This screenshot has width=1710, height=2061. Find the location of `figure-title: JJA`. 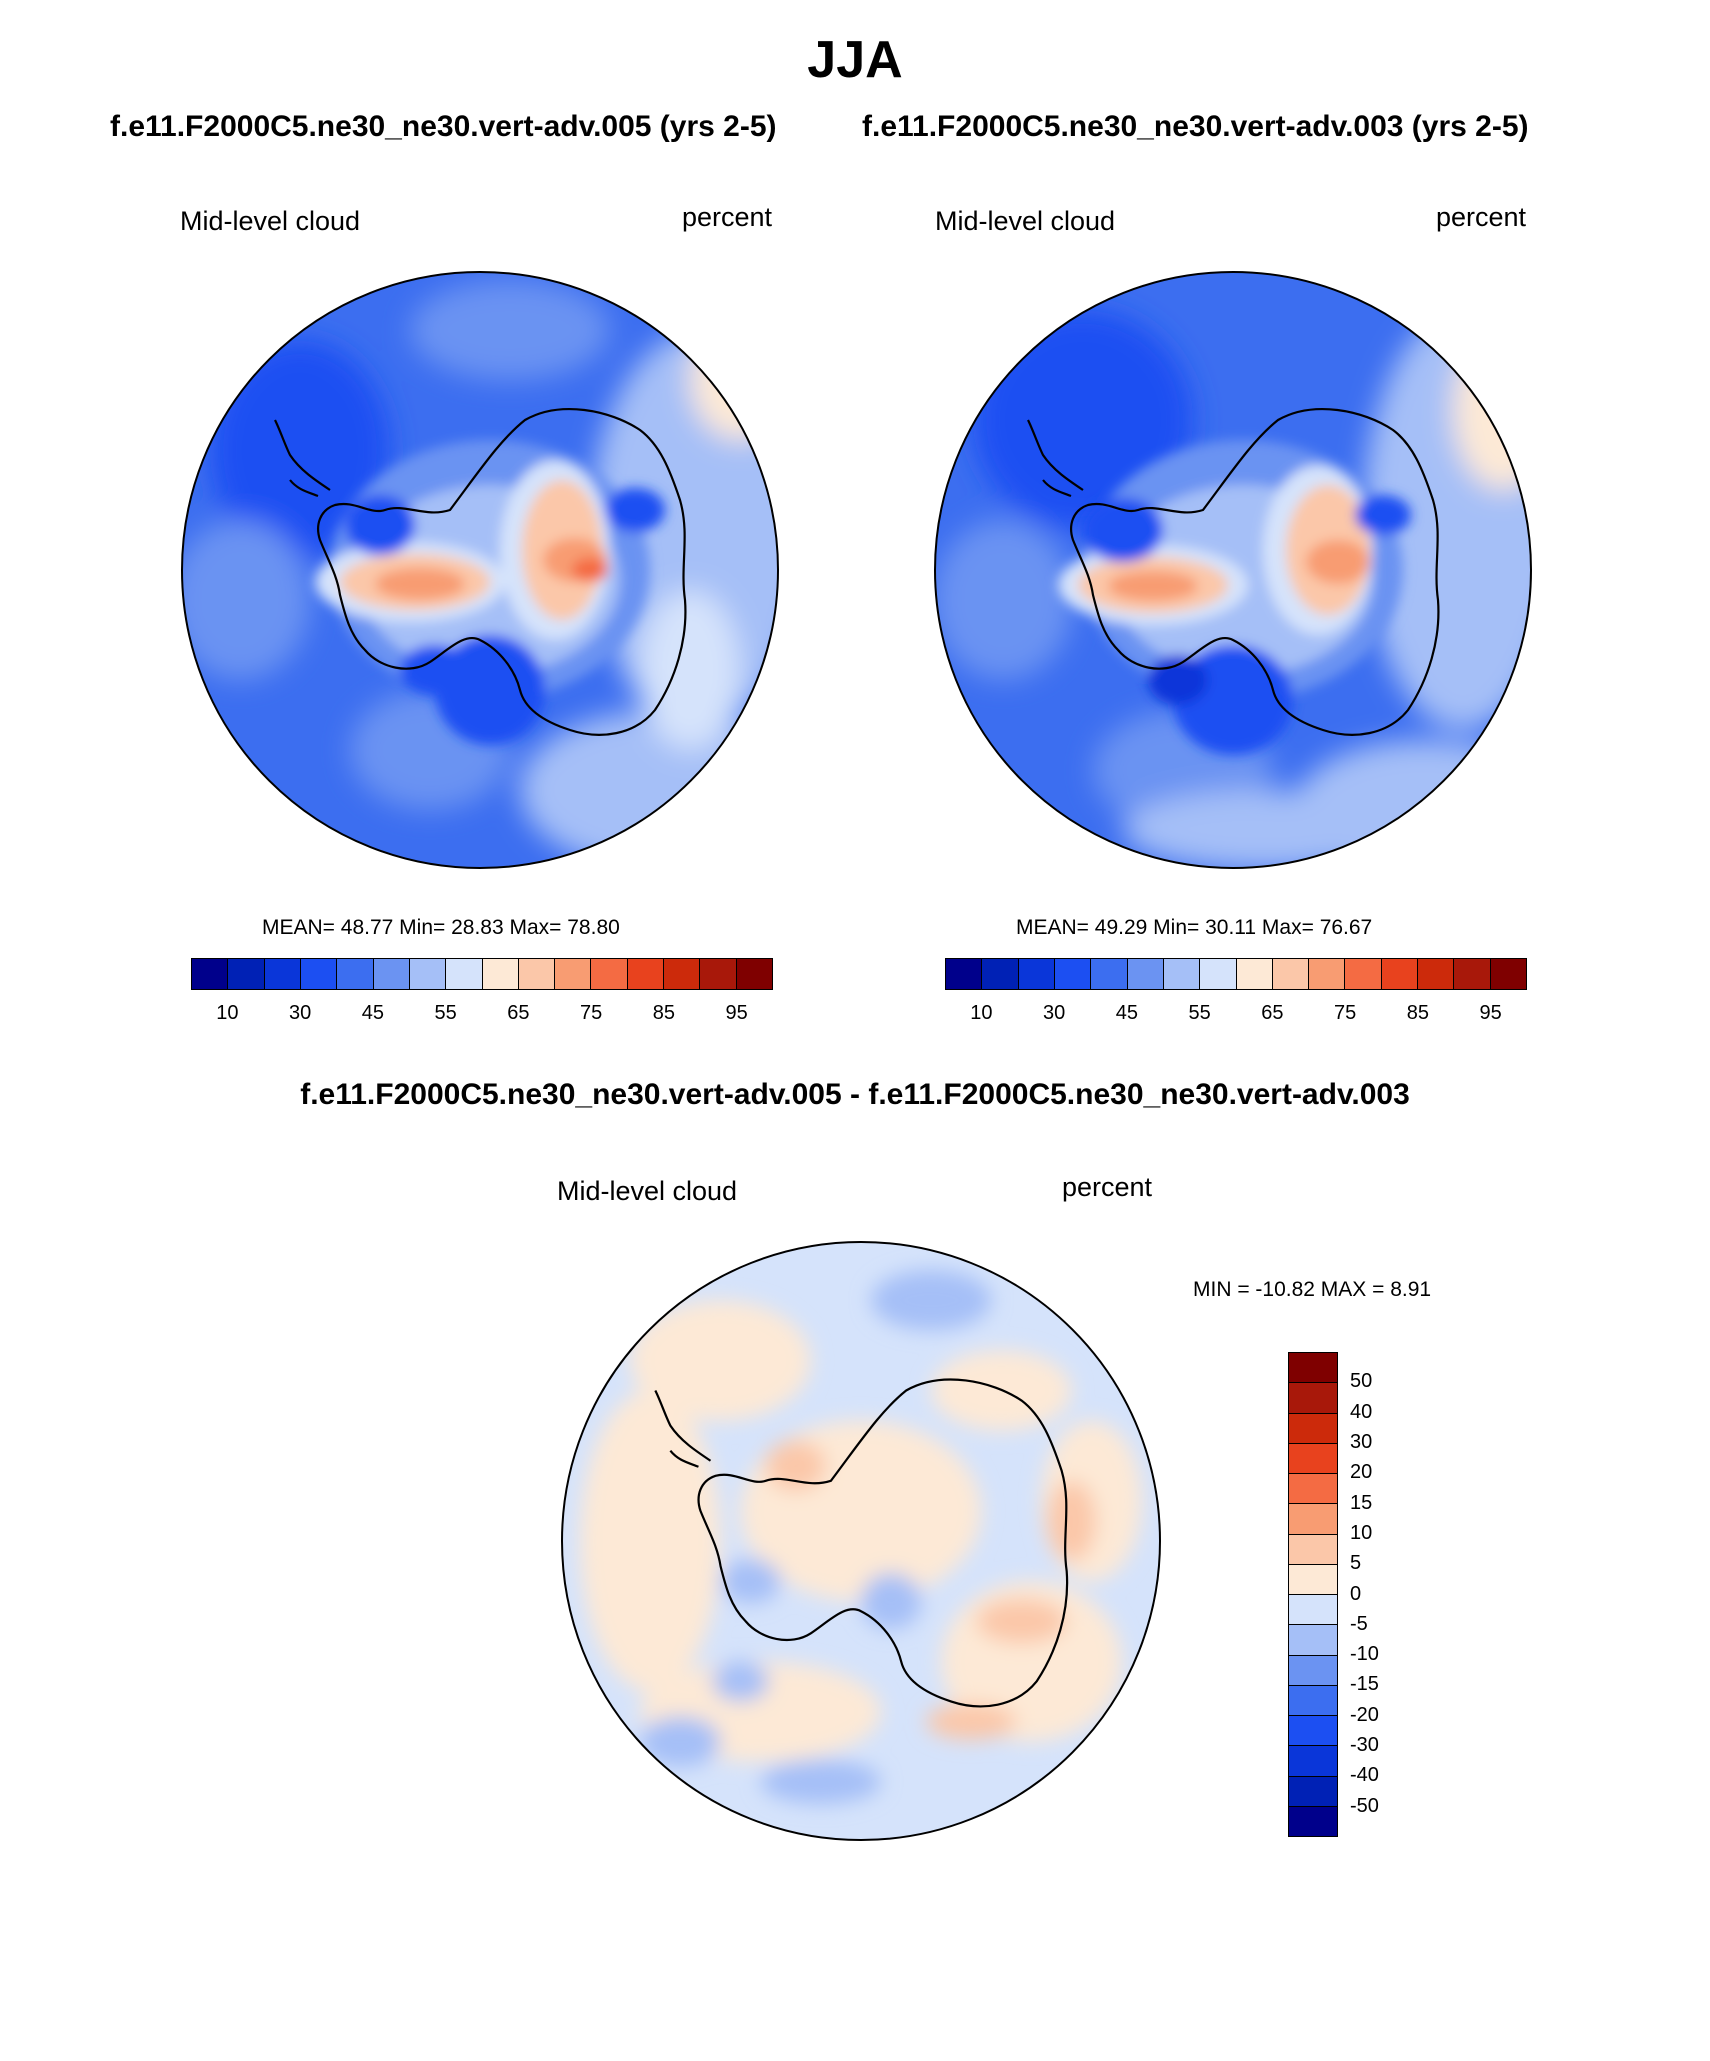

figure-title: JJA is located at coordinates (855, 60).